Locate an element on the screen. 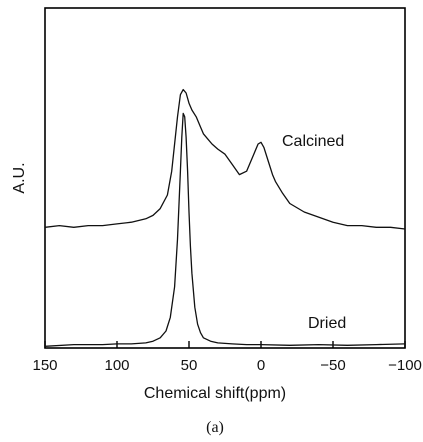  figure-caption: (a) is located at coordinates (215, 427).